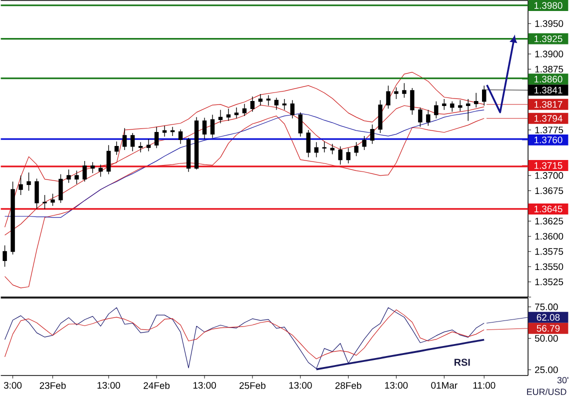 The image size is (575, 398). Describe the element at coordinates (13, 385) in the screenshot. I see `x-tick-label: 3:00` at that location.